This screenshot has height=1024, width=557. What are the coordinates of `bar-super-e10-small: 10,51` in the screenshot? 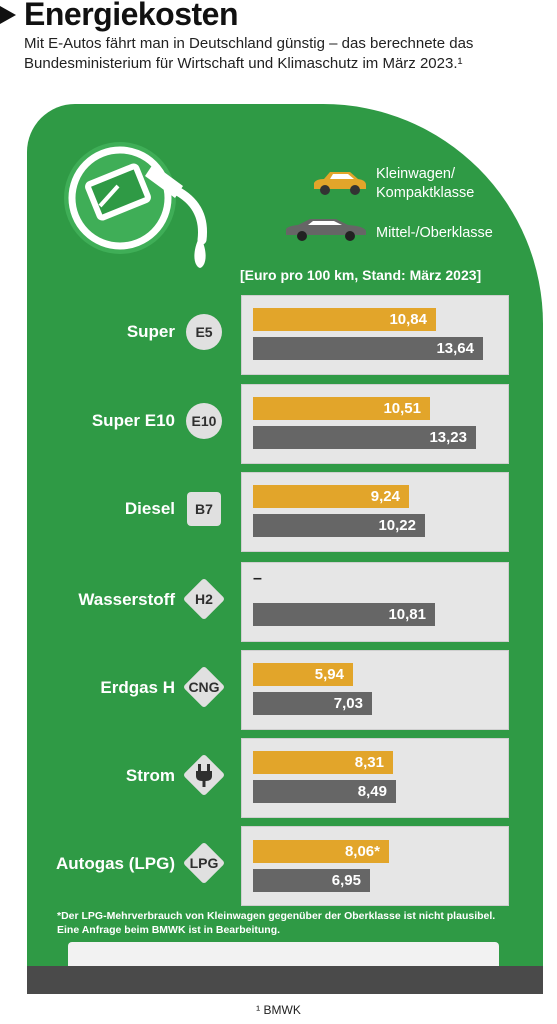 It's located at (341, 408).